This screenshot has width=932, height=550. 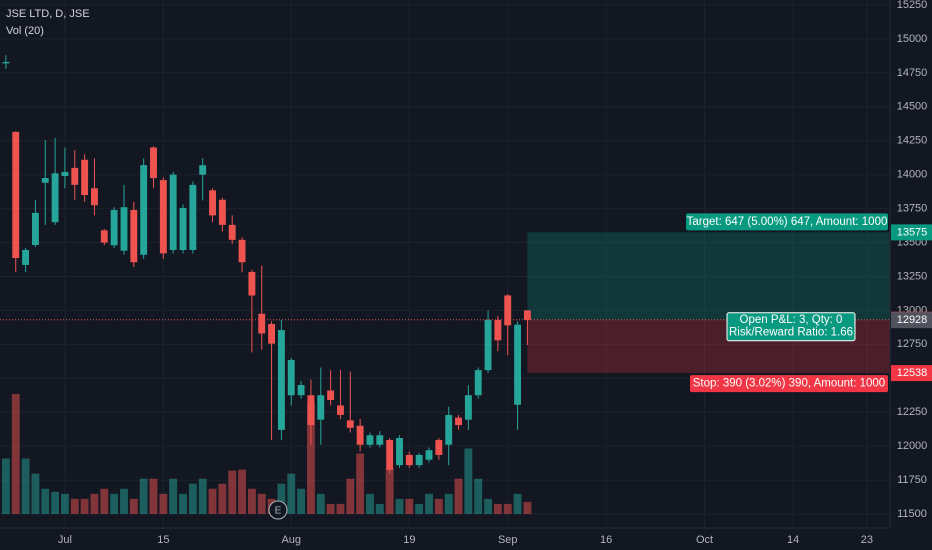 What do you see at coordinates (912, 73) in the screenshot?
I see `y-tick-label: 14750` at bounding box center [912, 73].